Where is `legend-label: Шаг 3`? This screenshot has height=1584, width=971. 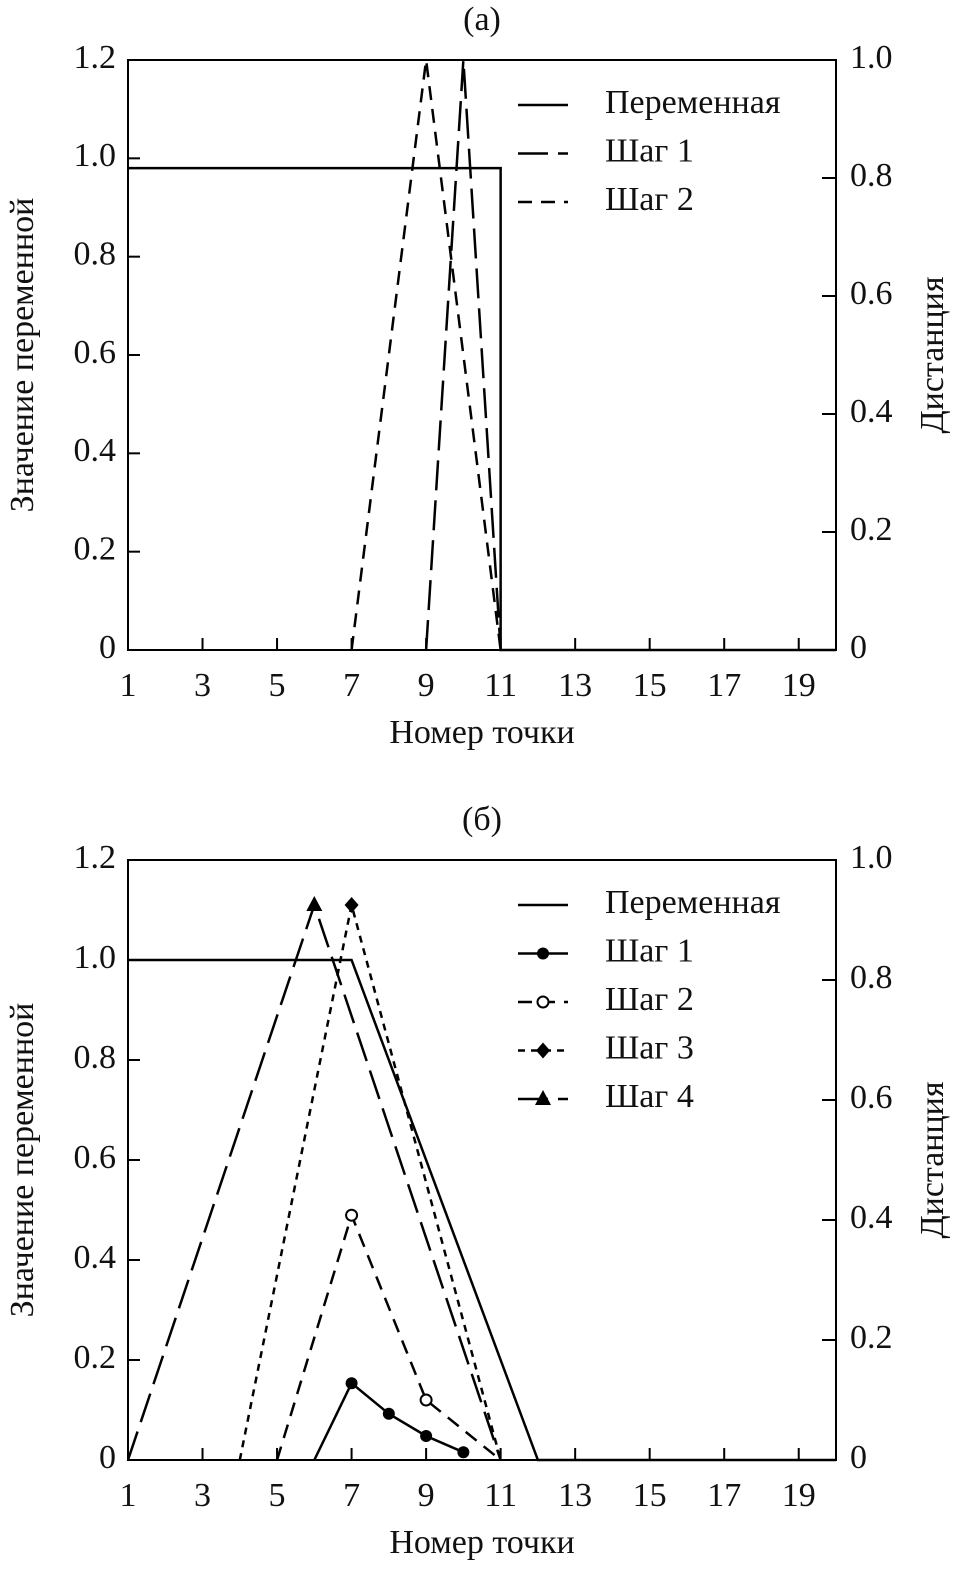
legend-label: Шаг 3 is located at coordinates (649, 1047).